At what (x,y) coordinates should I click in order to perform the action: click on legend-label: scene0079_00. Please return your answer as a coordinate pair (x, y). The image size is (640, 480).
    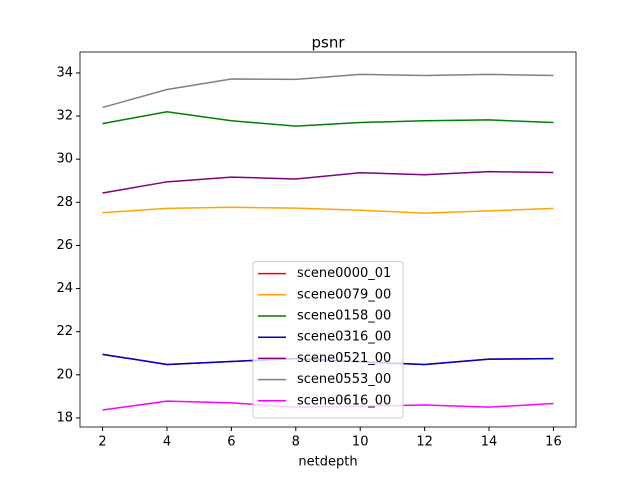
    Looking at the image, I should click on (344, 294).